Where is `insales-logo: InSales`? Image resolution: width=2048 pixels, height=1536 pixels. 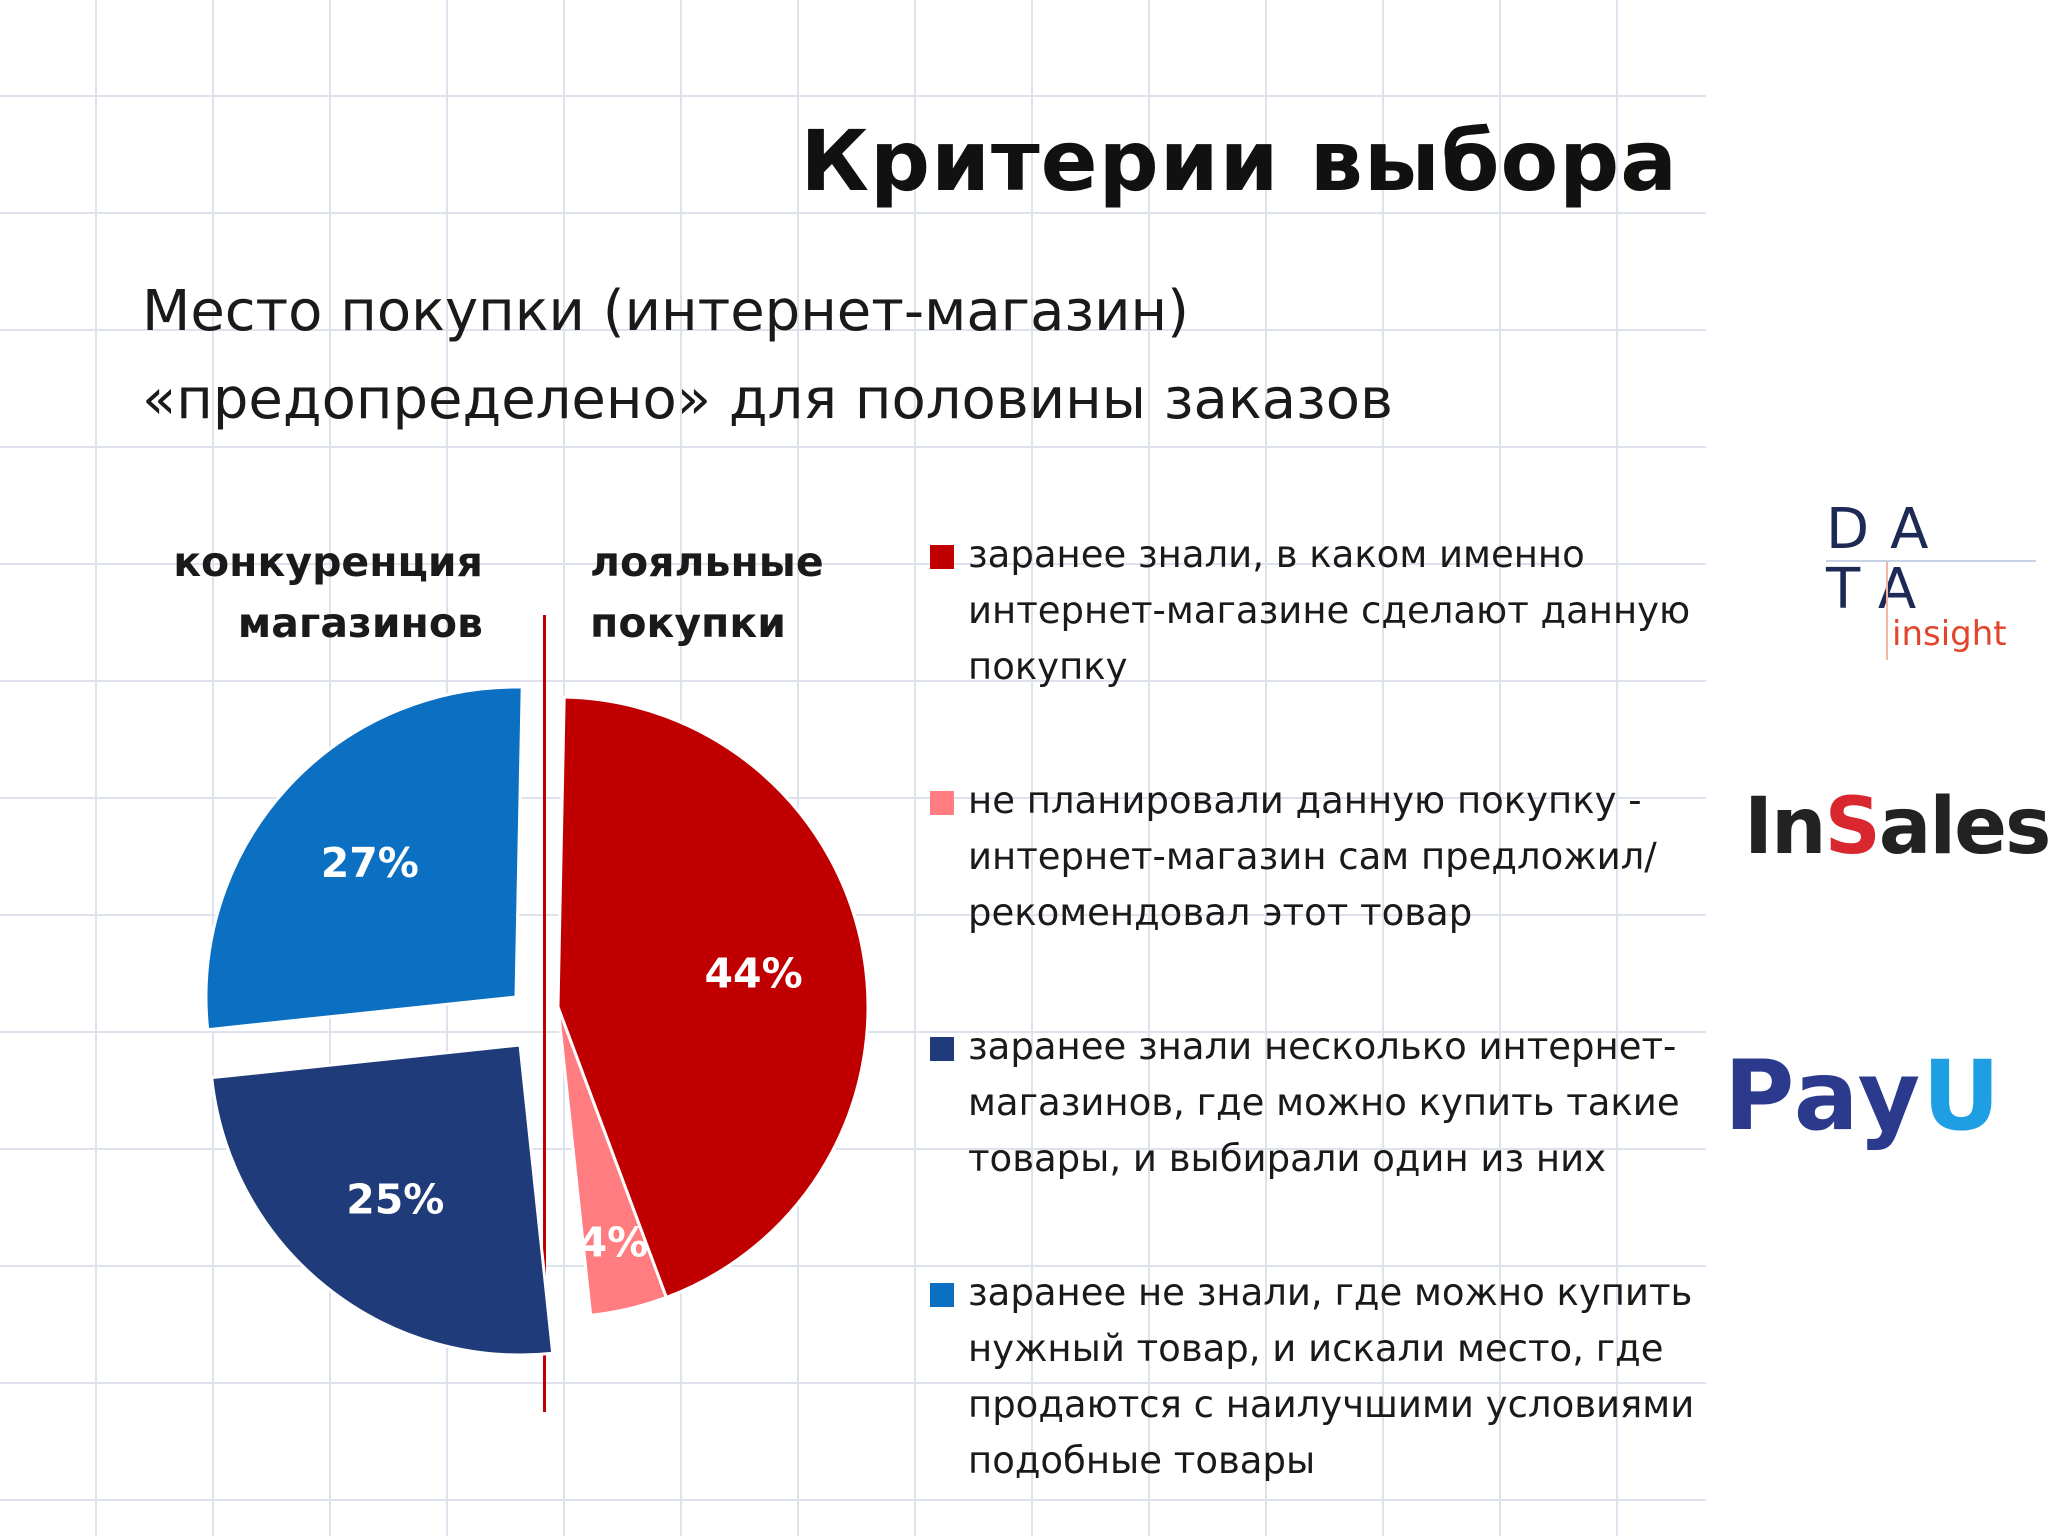
insales-logo: InSales is located at coordinates (1896, 827).